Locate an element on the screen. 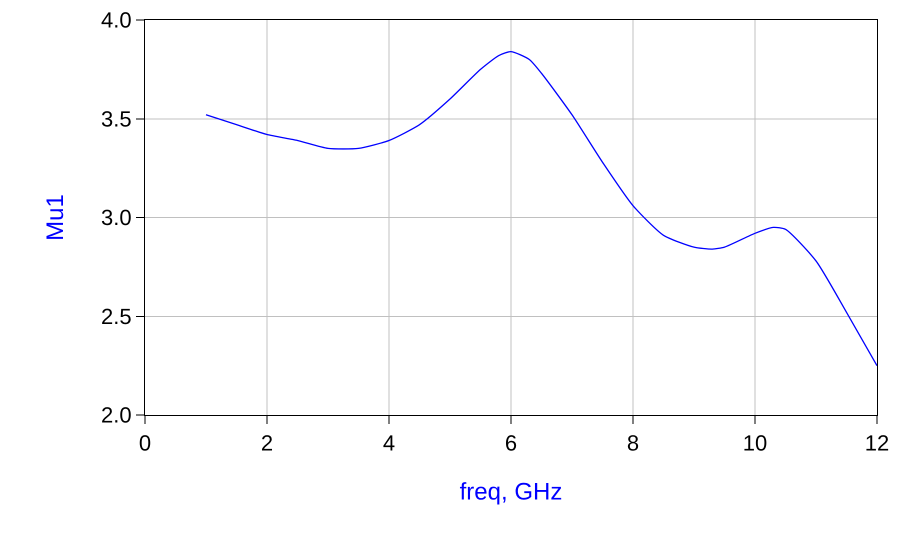 The height and width of the screenshot is (543, 900). y-tick-label: 2.5 is located at coordinates (116, 316).